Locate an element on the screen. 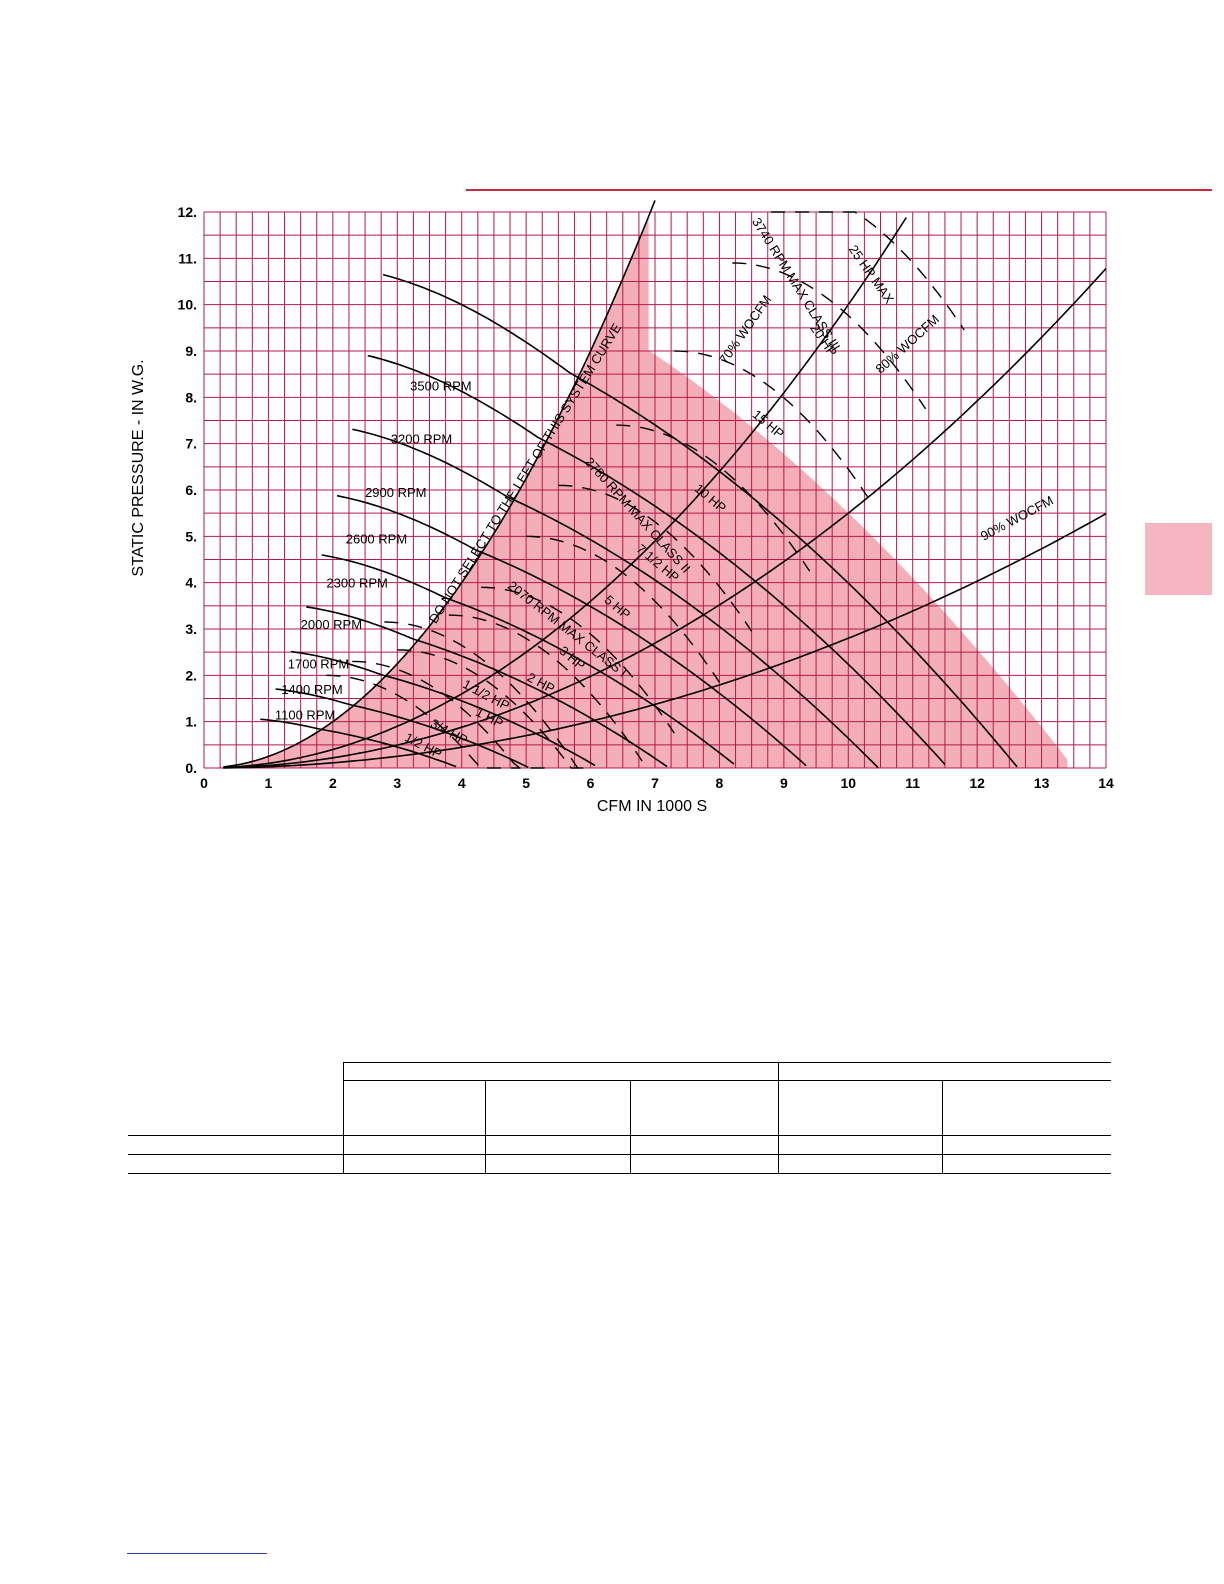  rpm-curve-label: 2300 RPM is located at coordinates (356, 582).